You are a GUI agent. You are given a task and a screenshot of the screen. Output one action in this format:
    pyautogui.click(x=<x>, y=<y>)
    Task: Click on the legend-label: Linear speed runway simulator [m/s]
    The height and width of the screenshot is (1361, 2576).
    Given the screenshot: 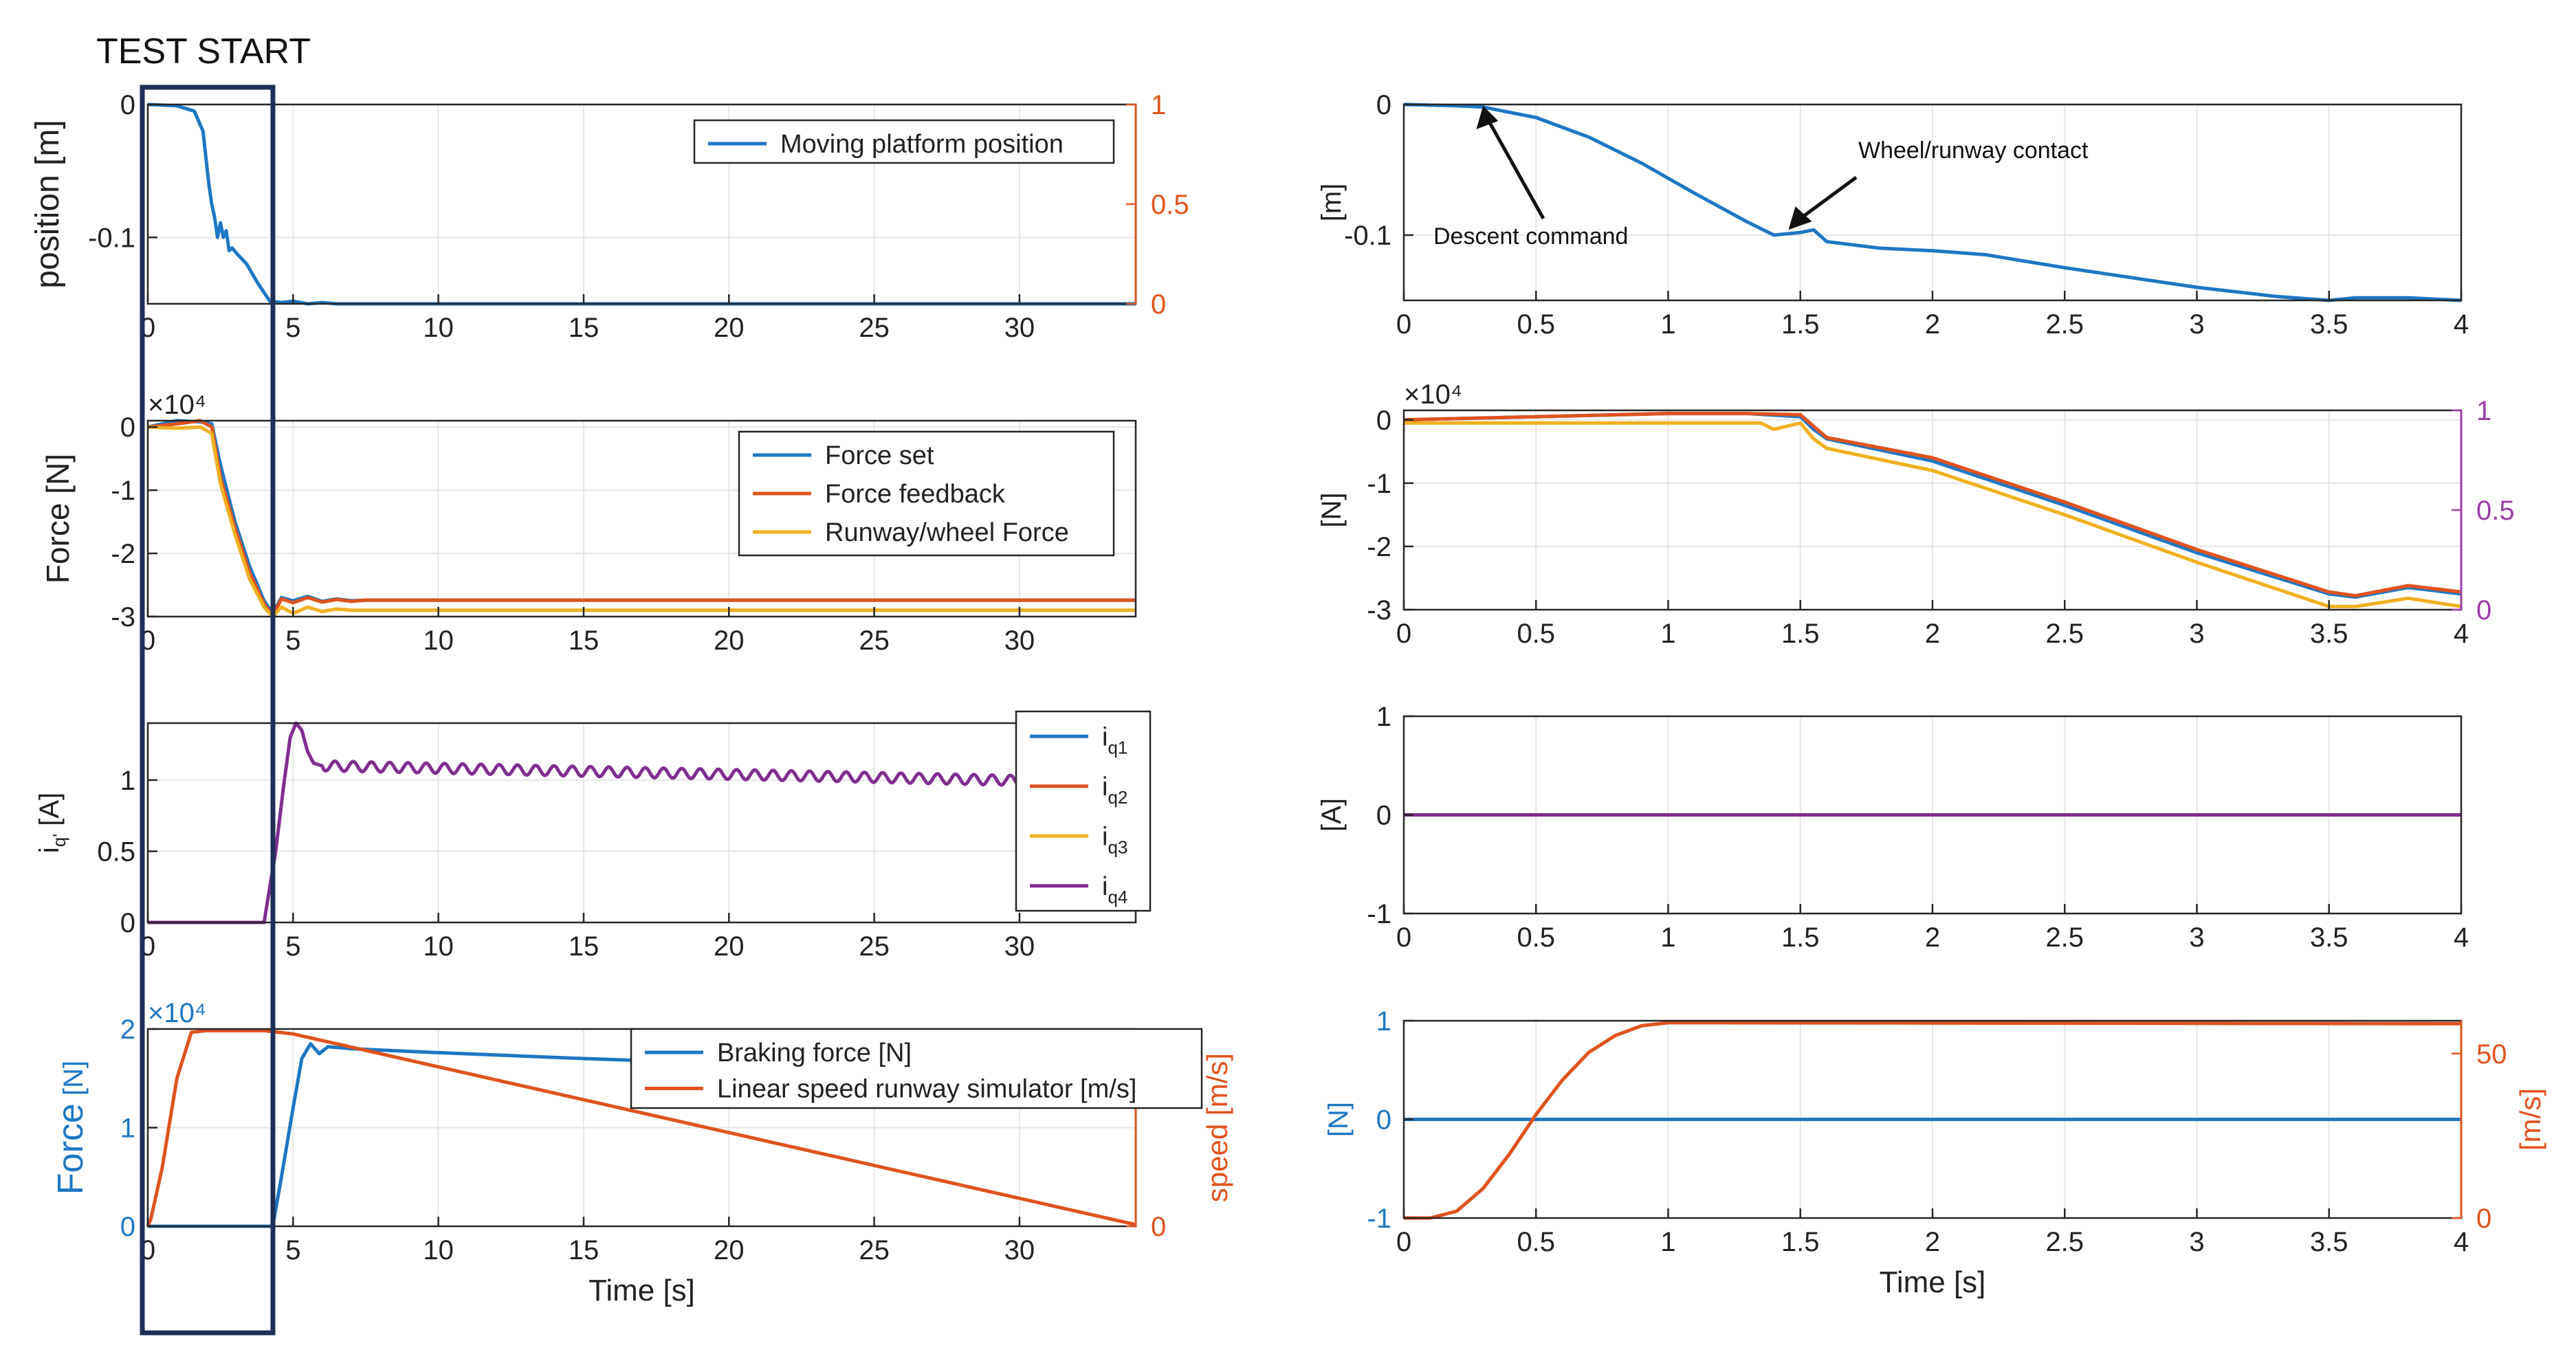 What is the action you would take?
    pyautogui.click(x=926, y=1089)
    